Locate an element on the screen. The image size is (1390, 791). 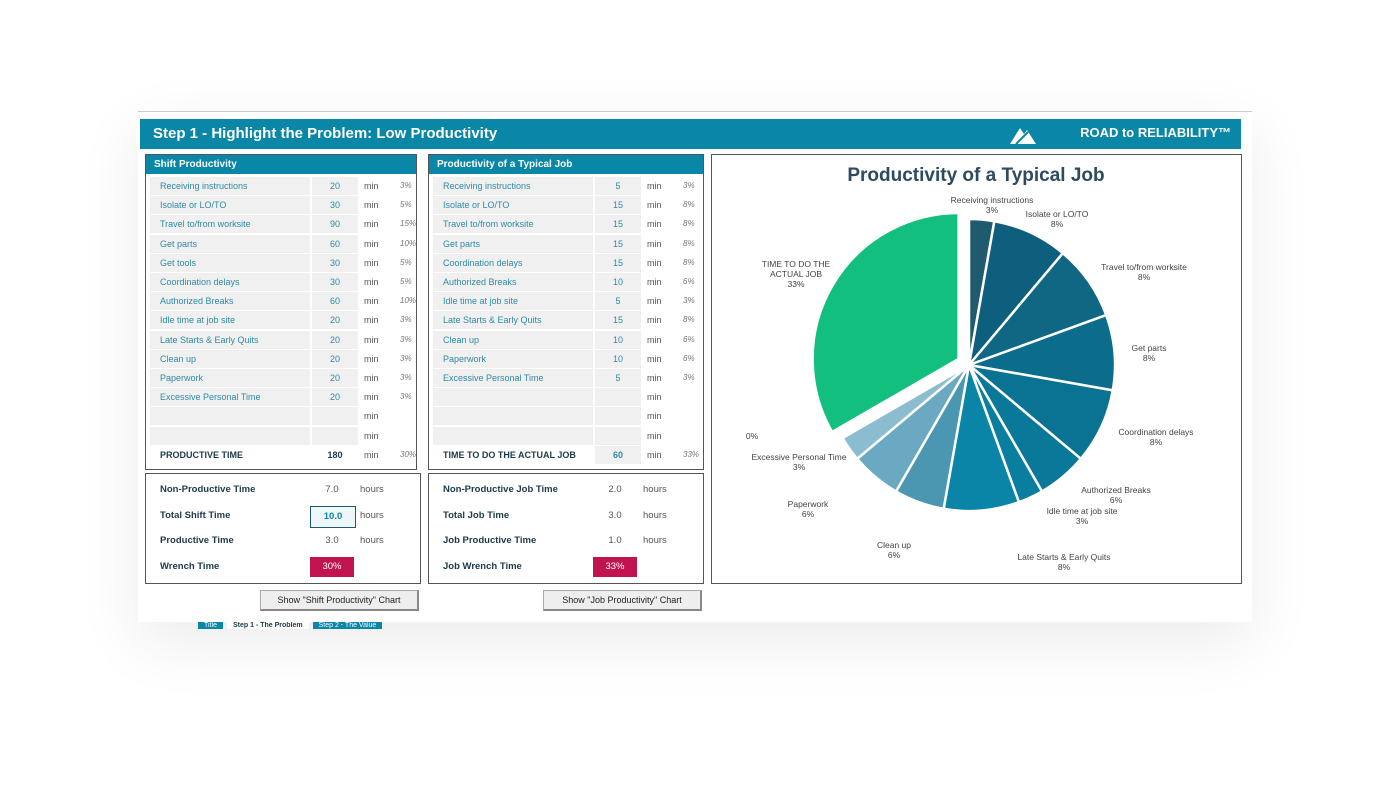
slice-percent: 6% is located at coordinates (808, 514).